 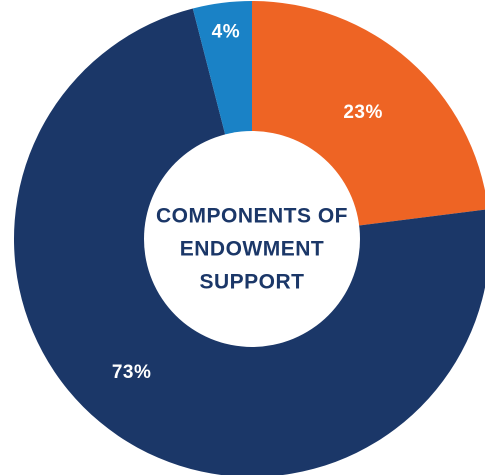 I want to click on center-title-line-2: ENDOWMENT, so click(x=252, y=249).